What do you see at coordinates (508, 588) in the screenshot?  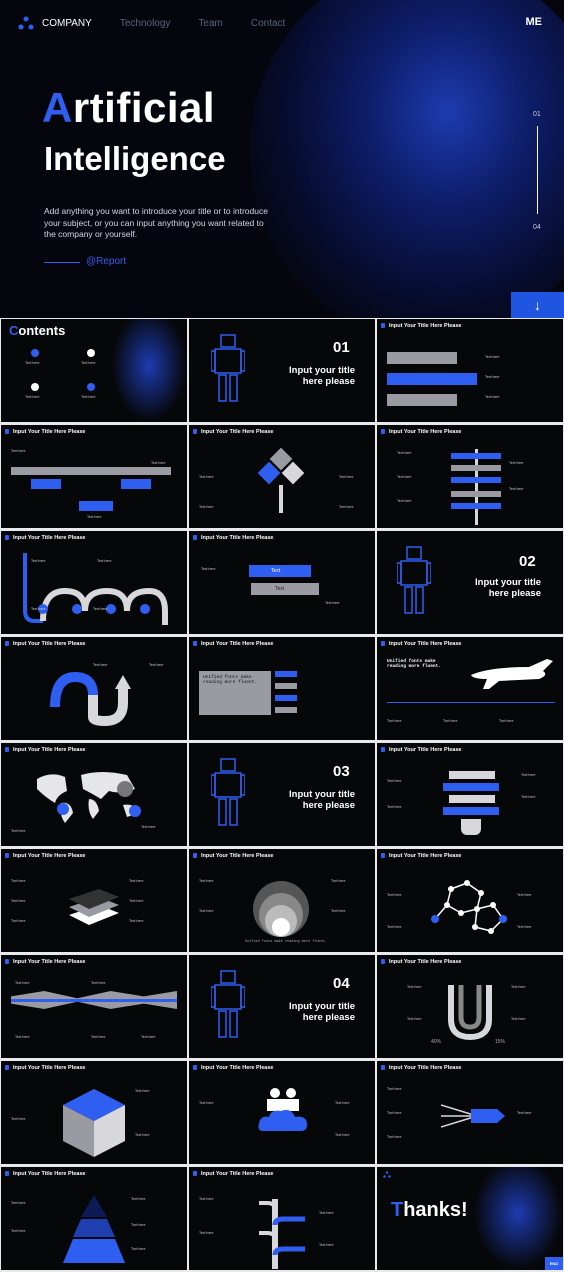 I see `section-title: Input your title here please` at bounding box center [508, 588].